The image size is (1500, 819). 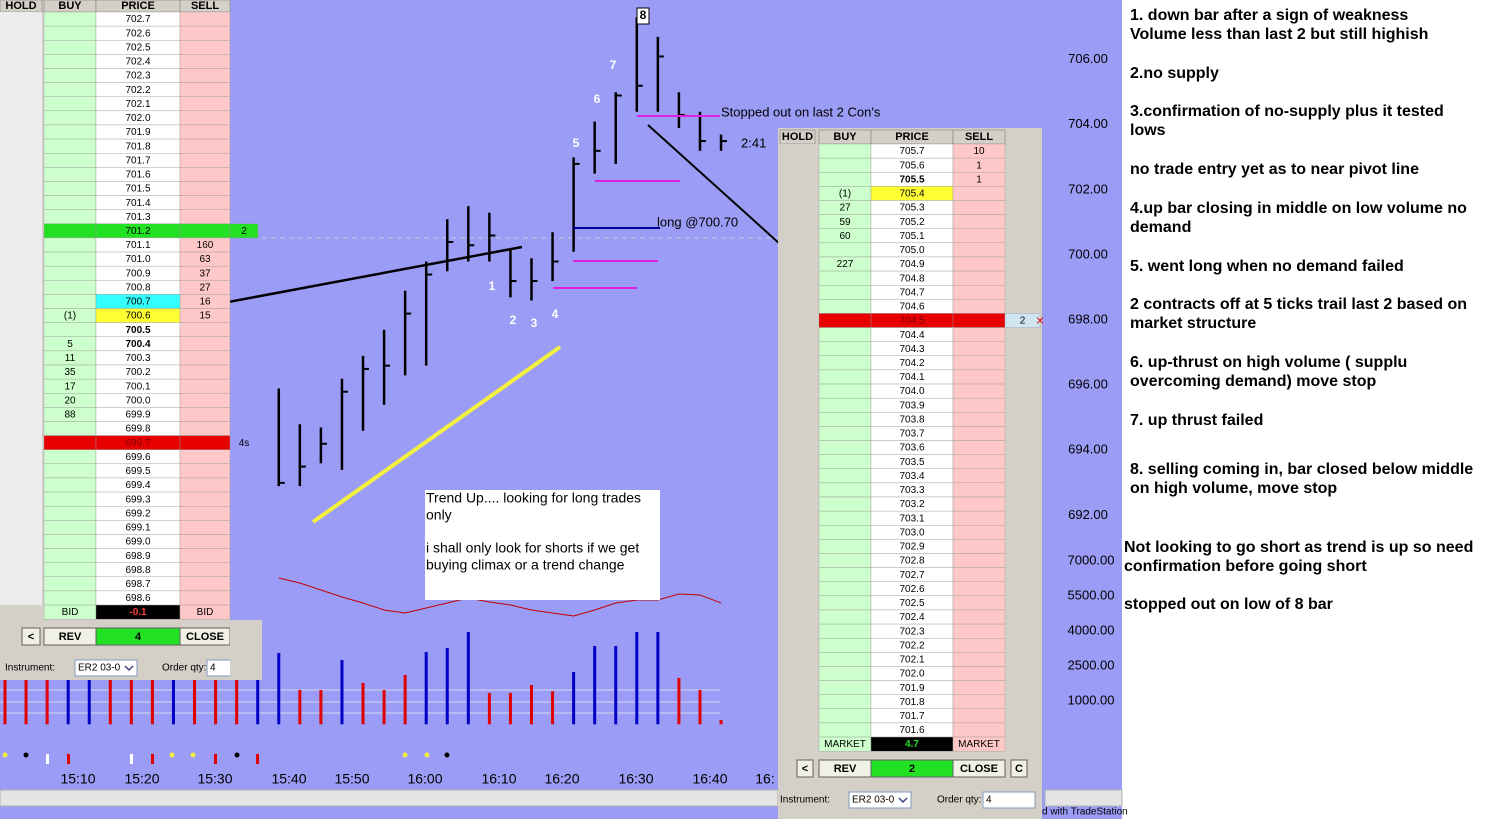 What do you see at coordinates (911, 547) in the screenshot?
I see `ladder-price: 702.9` at bounding box center [911, 547].